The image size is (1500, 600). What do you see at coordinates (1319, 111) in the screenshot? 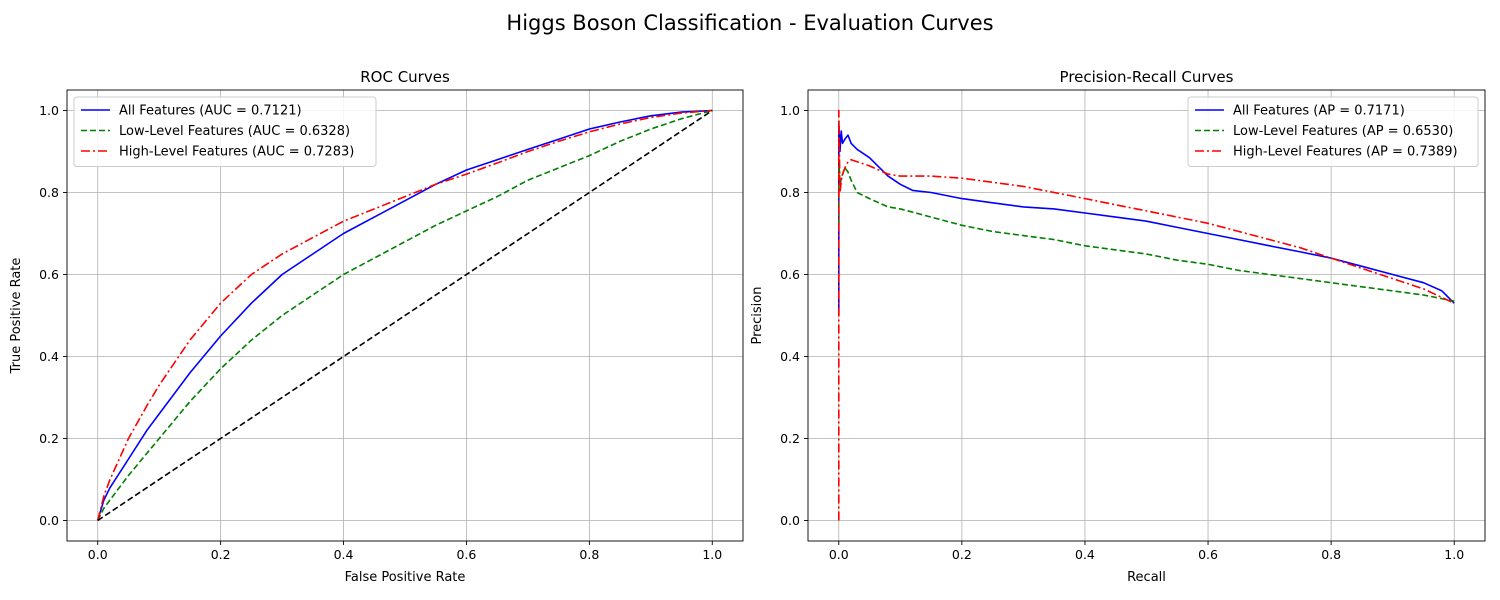
I see `legend-label: All Features (AP = 0.7171)` at bounding box center [1319, 111].